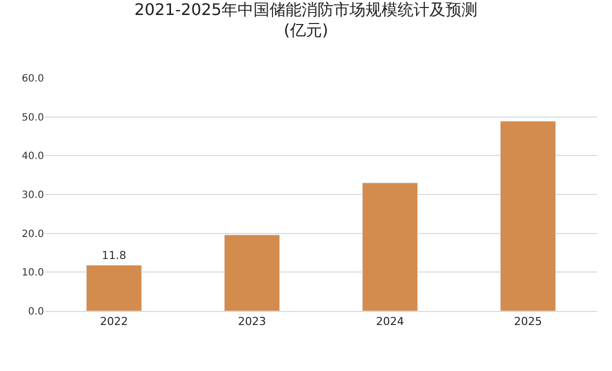 The height and width of the screenshot is (371, 612). I want to click on data-label: 11.8, so click(114, 255).